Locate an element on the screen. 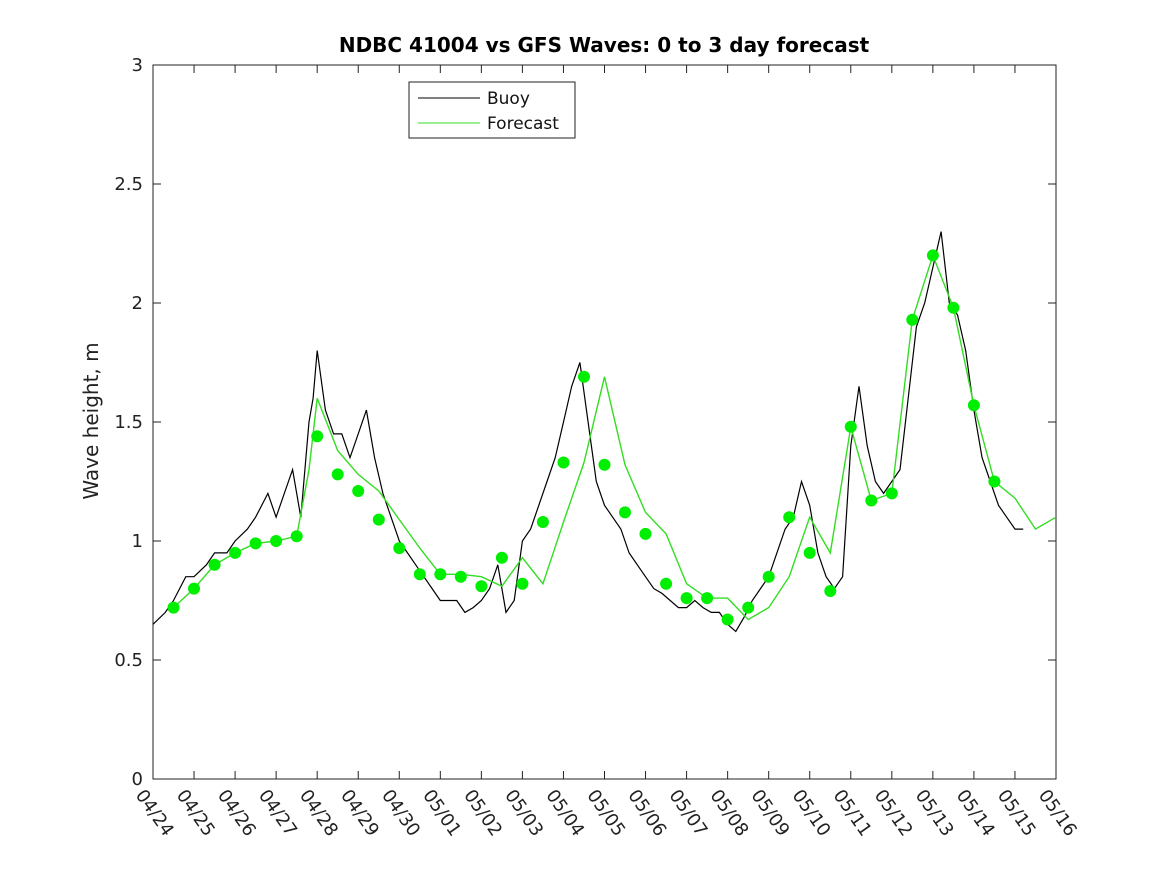 Image resolution: width=1167 pixels, height=875 pixels. y-tick-label: 2.5 is located at coordinates (128, 184).